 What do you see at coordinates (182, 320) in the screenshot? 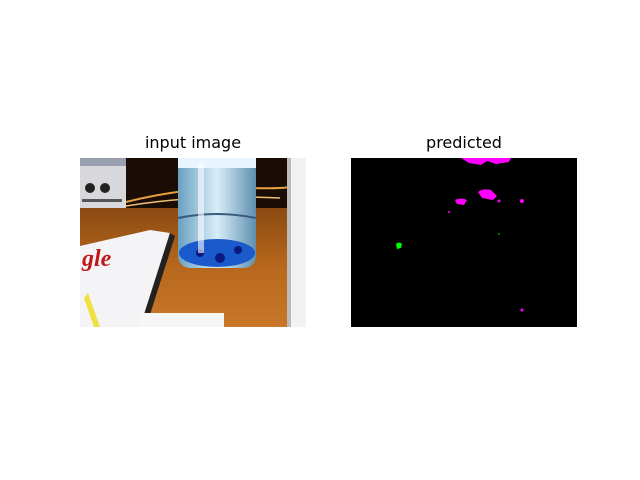
I see `white-object` at bounding box center [182, 320].